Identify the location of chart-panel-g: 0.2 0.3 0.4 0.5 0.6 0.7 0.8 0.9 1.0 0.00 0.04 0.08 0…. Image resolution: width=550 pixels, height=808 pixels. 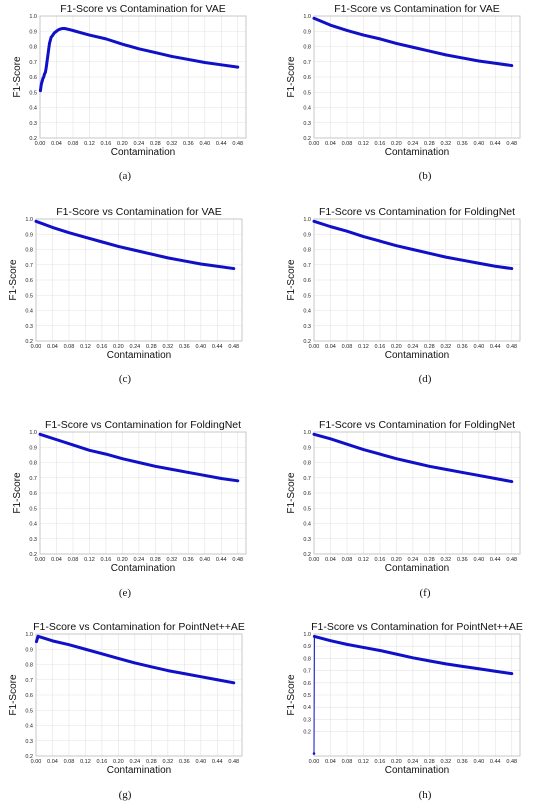
(134, 702).